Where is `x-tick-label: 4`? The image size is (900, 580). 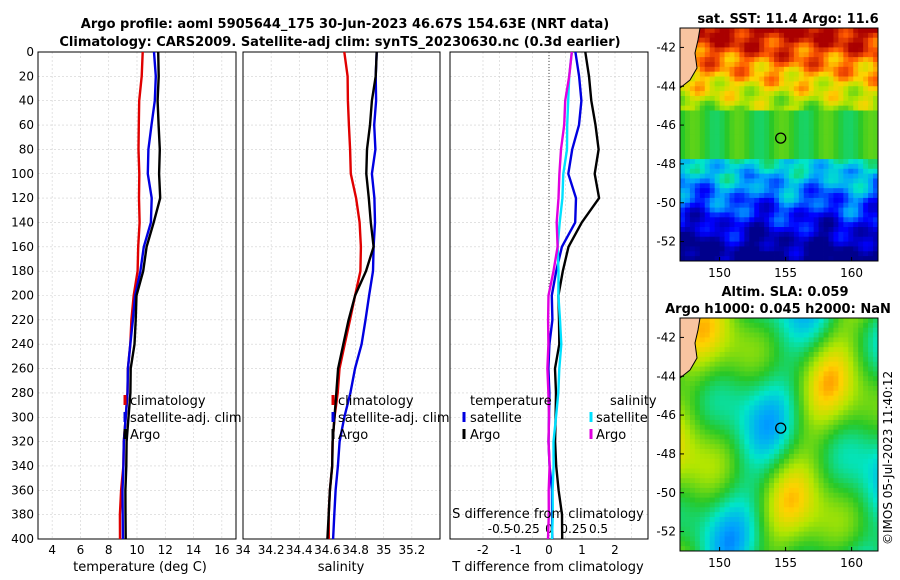 x-tick-label: 4 is located at coordinates (52, 550).